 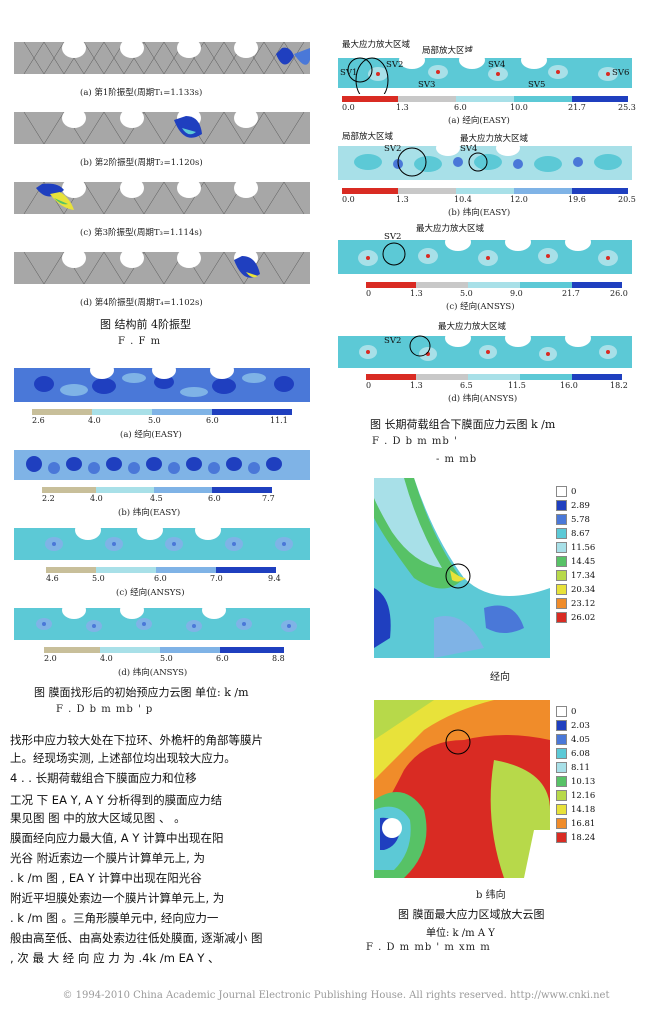 What do you see at coordinates (141, 233) in the screenshot?
I see `mode-shape-c-caption: (c) 第3阶振型(周期T₃=1.114s)` at bounding box center [141, 233].